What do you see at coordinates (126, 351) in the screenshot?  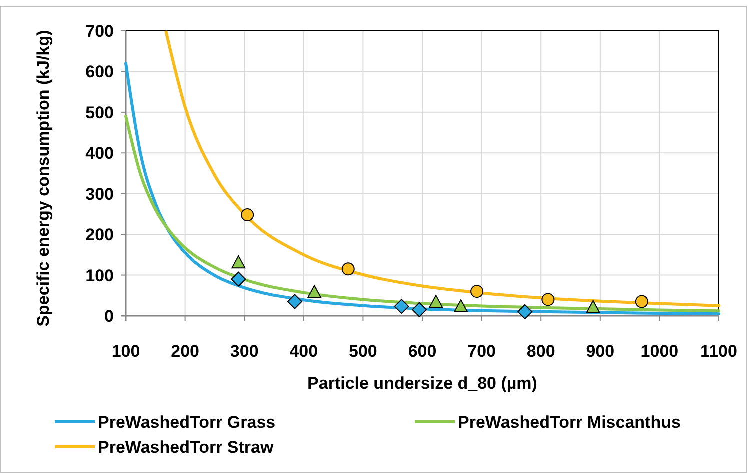 I see `x-tick-label: 100` at bounding box center [126, 351].